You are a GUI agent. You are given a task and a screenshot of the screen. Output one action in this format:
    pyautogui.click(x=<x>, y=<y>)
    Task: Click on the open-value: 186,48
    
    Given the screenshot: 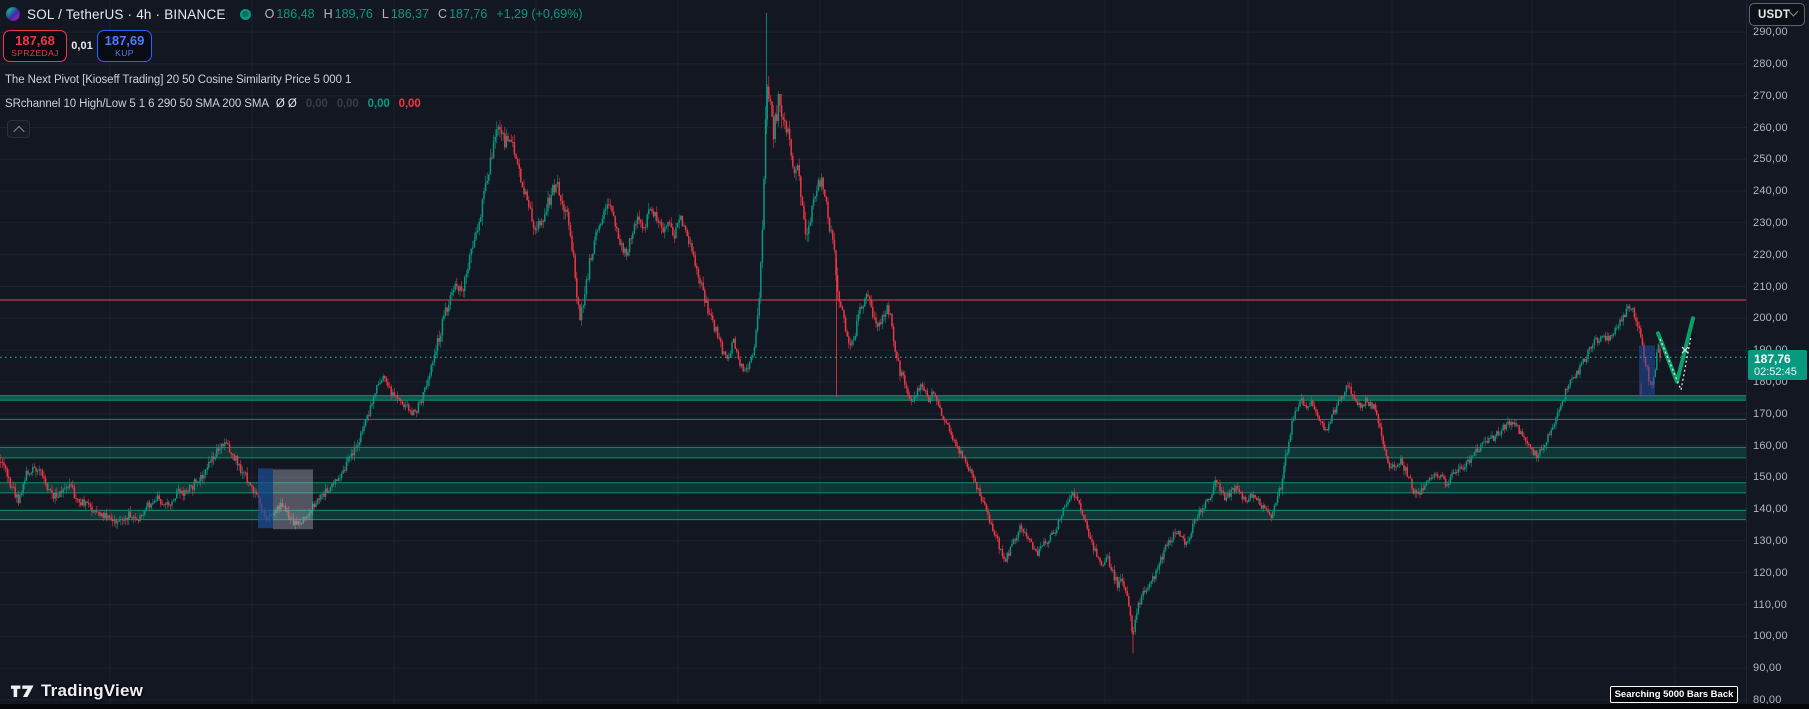 What is the action you would take?
    pyautogui.click(x=295, y=14)
    